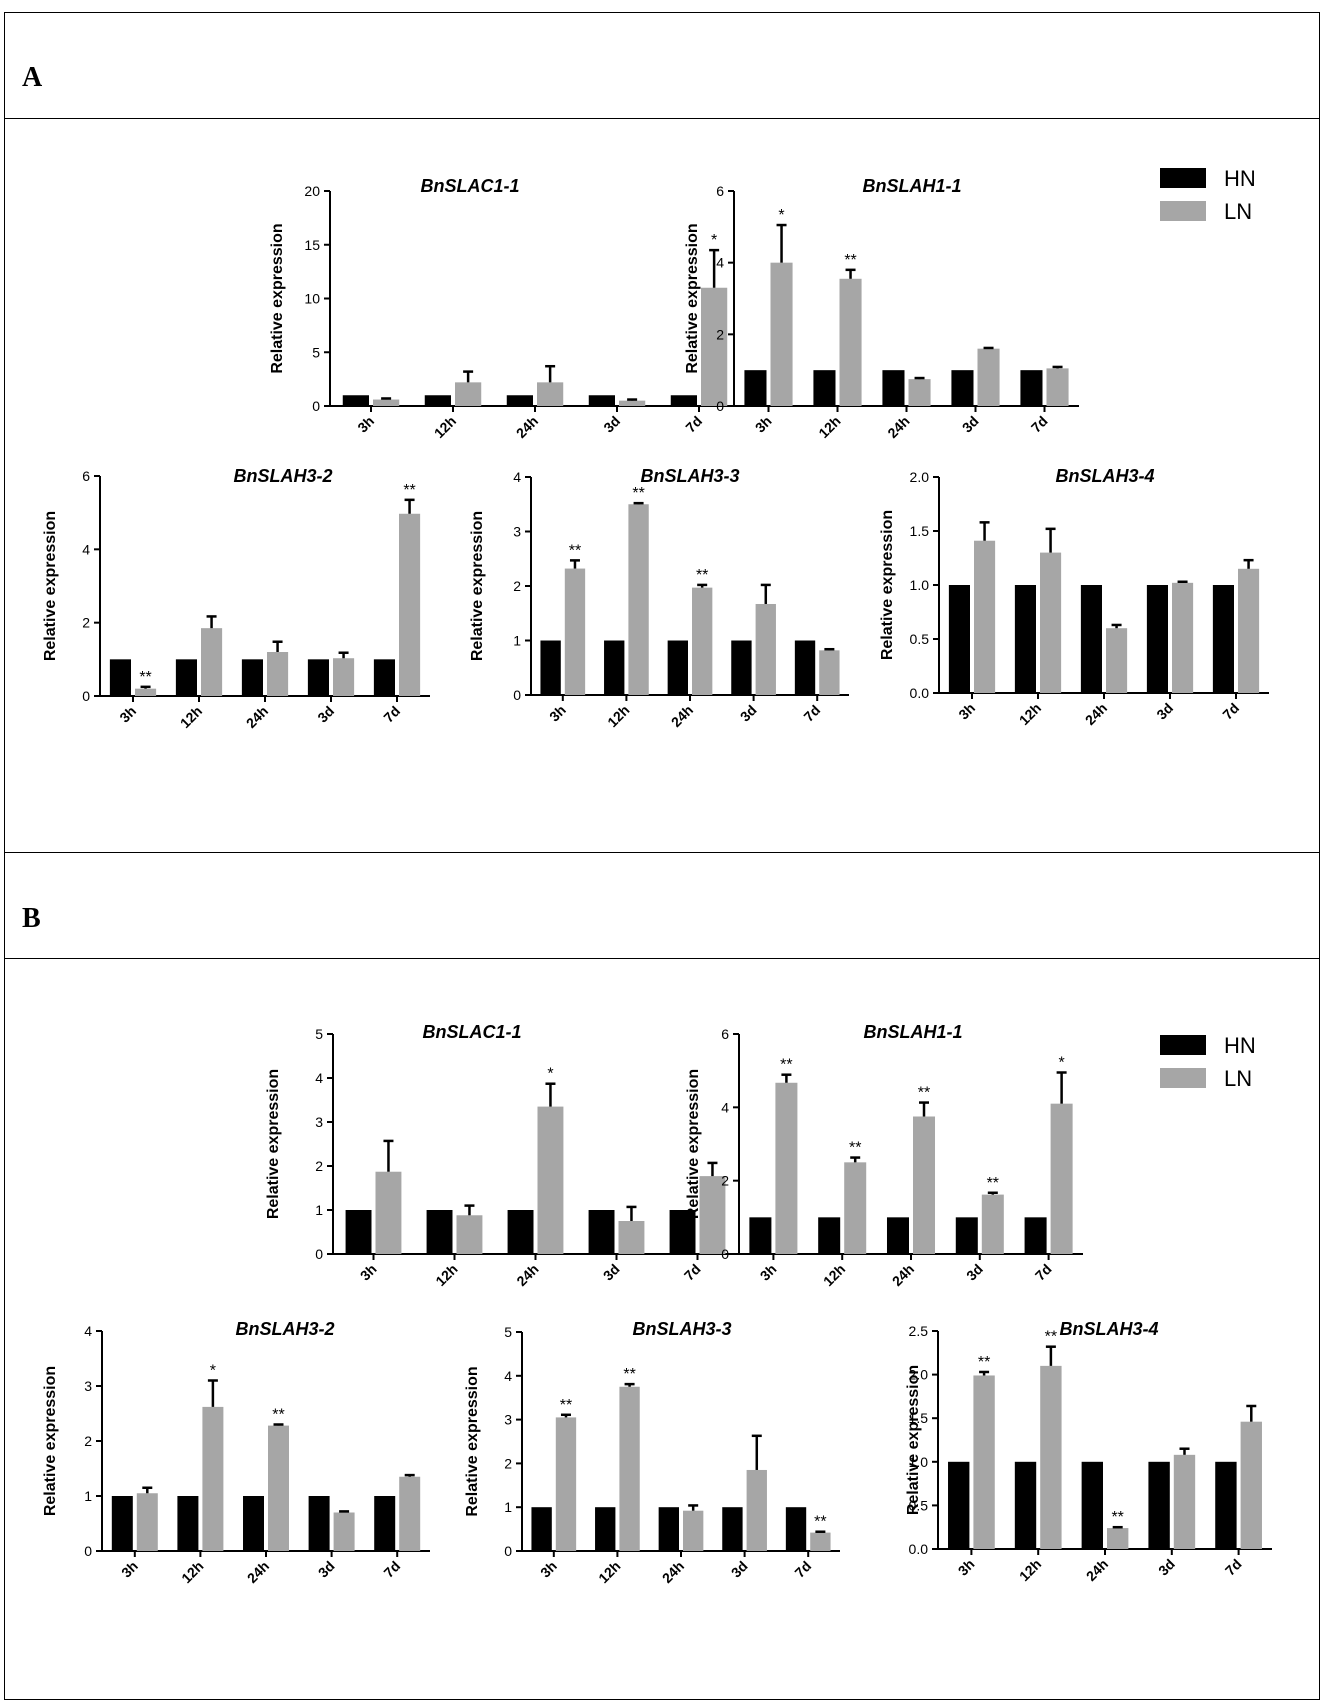 This screenshot has height=1706, width=1324. Describe the element at coordinates (88, 1496) in the screenshot. I see `y-tick-label: 1` at that location.